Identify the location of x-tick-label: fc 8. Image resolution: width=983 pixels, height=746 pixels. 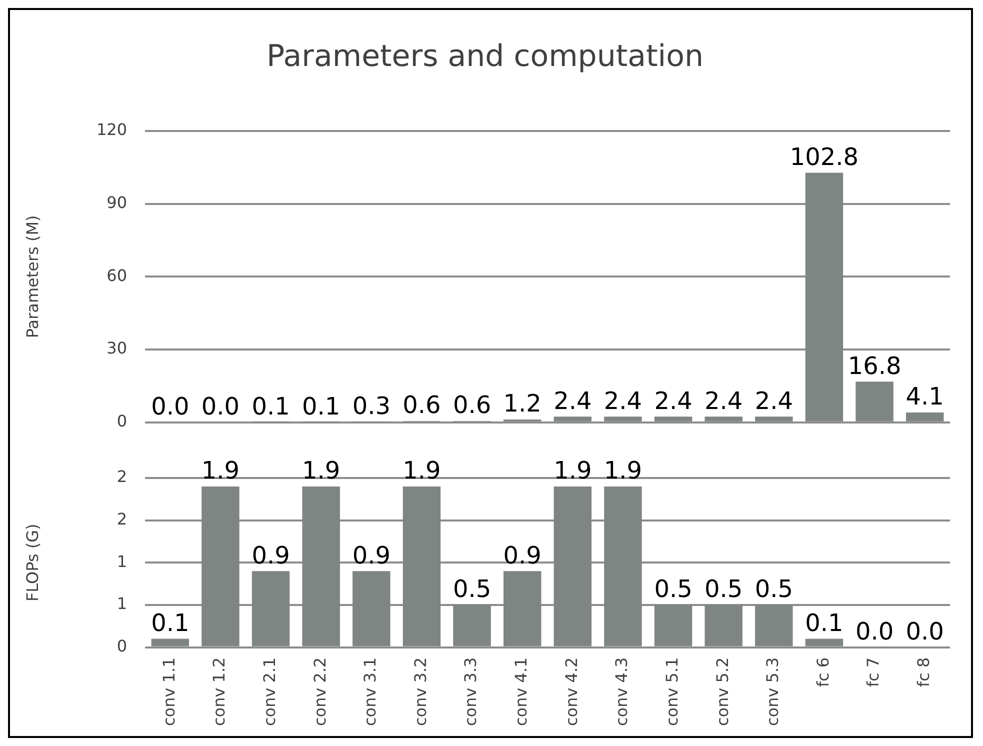
(923, 672).